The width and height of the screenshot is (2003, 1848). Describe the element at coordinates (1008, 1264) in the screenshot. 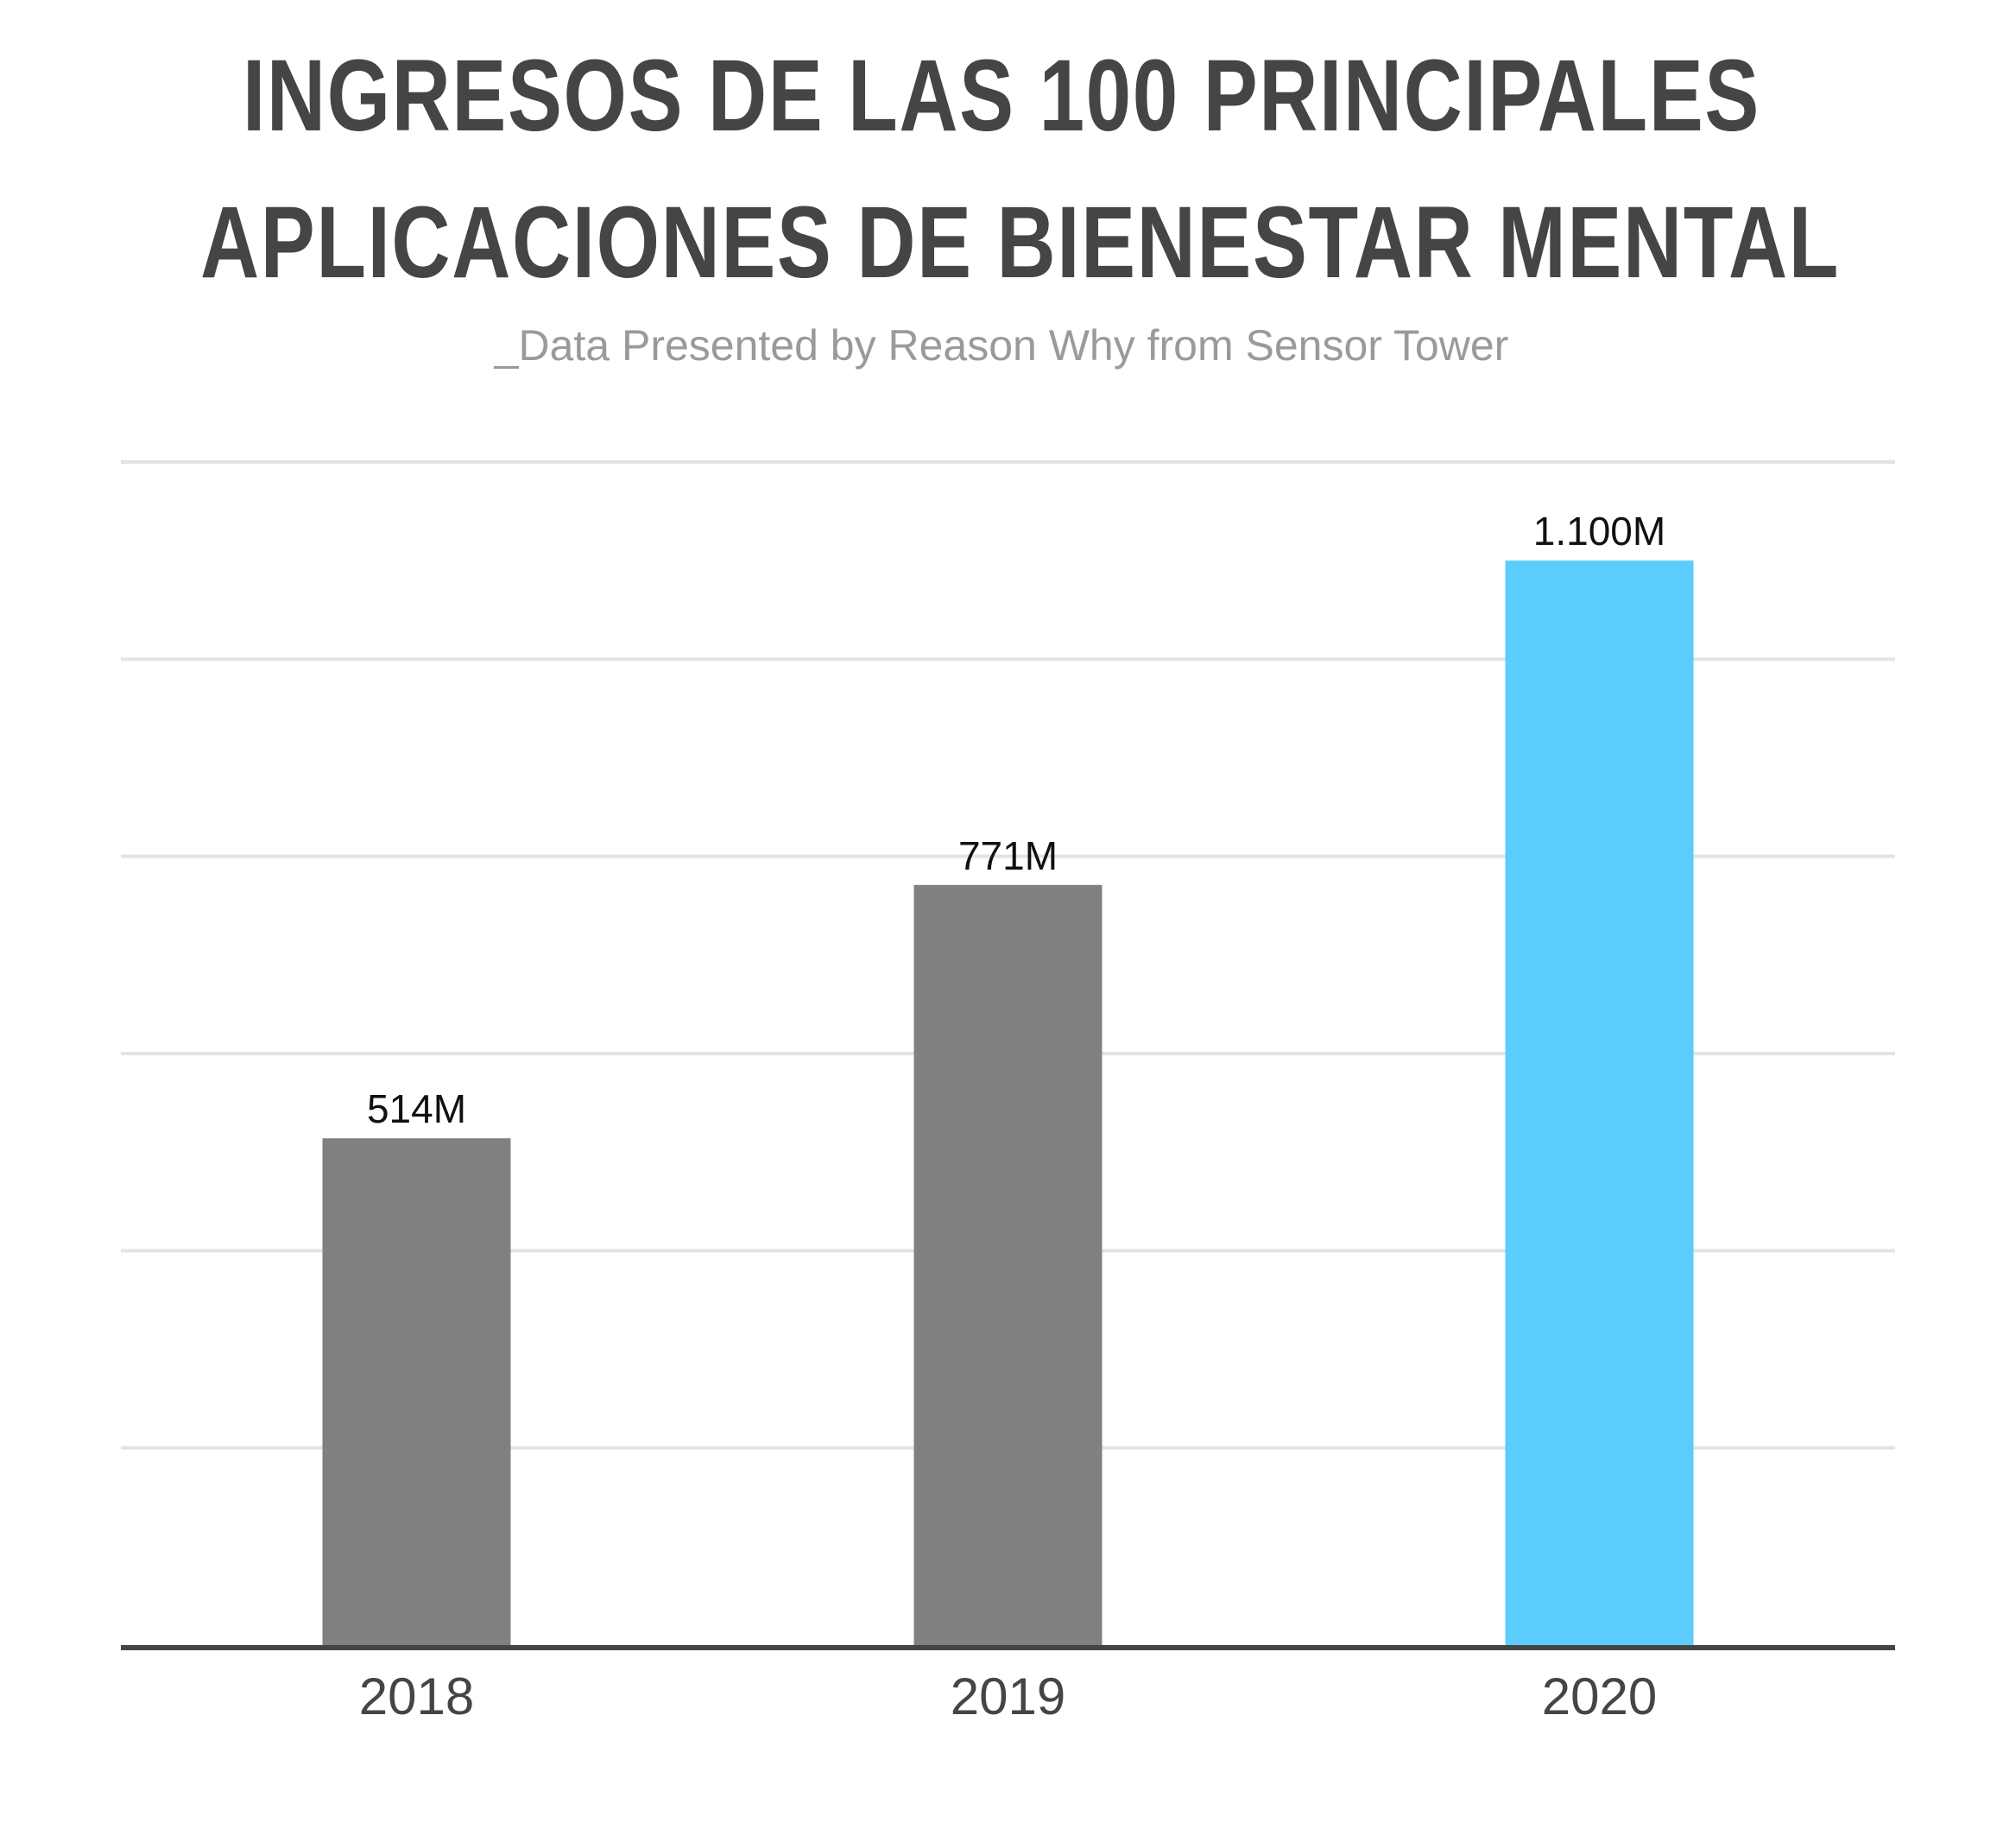

I see `bar-2019` at that location.